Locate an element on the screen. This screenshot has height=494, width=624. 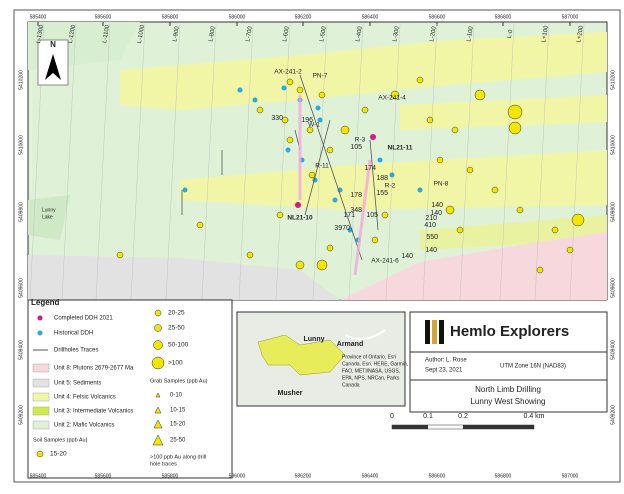
assay-label: 105 is located at coordinates (356, 147).